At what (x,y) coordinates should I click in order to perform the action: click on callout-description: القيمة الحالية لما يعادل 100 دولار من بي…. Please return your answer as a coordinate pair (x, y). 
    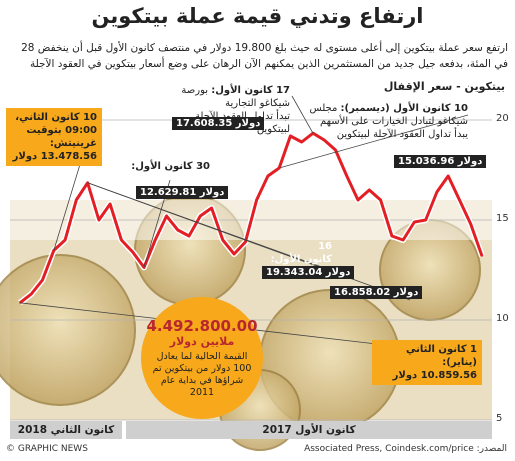
    Looking at the image, I should click on (202, 374).